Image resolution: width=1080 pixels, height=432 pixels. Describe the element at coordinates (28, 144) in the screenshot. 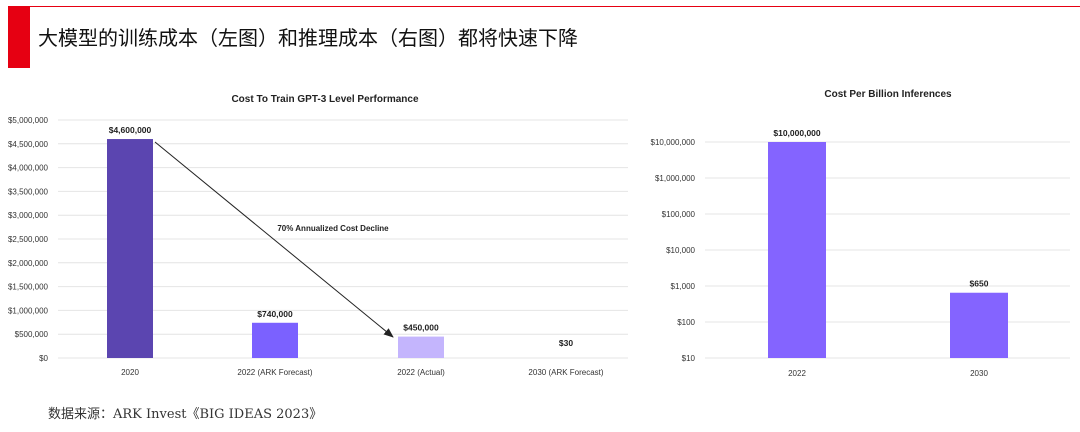

I see `training-y-tick-label: $4,500,000` at that location.